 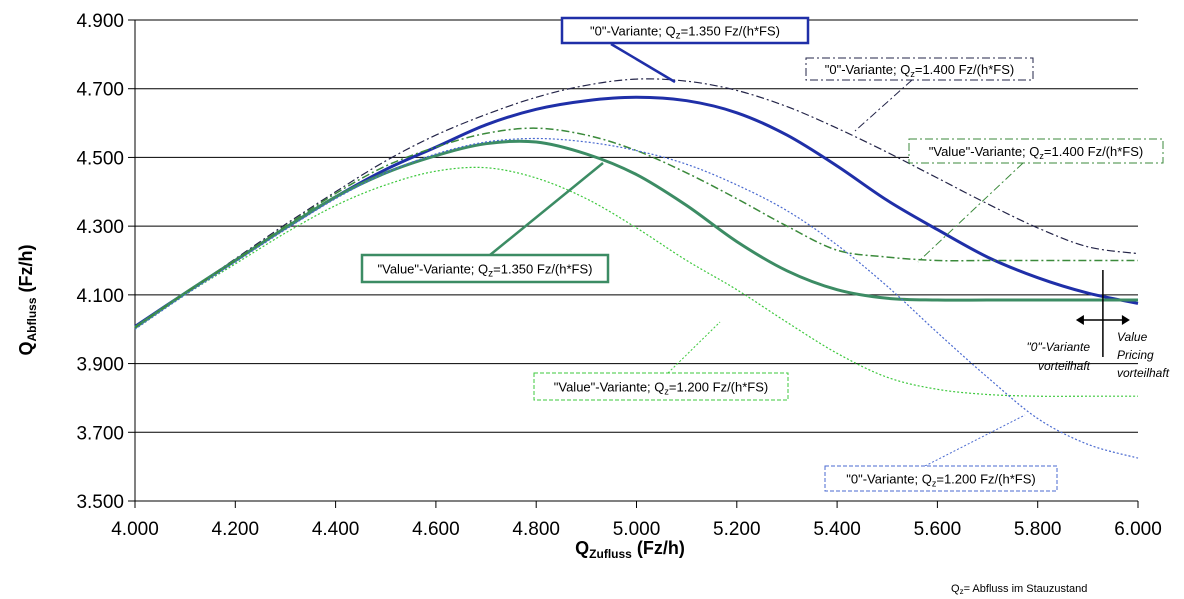 I want to click on right-advantage-line1: Value, so click(x=1132, y=337).